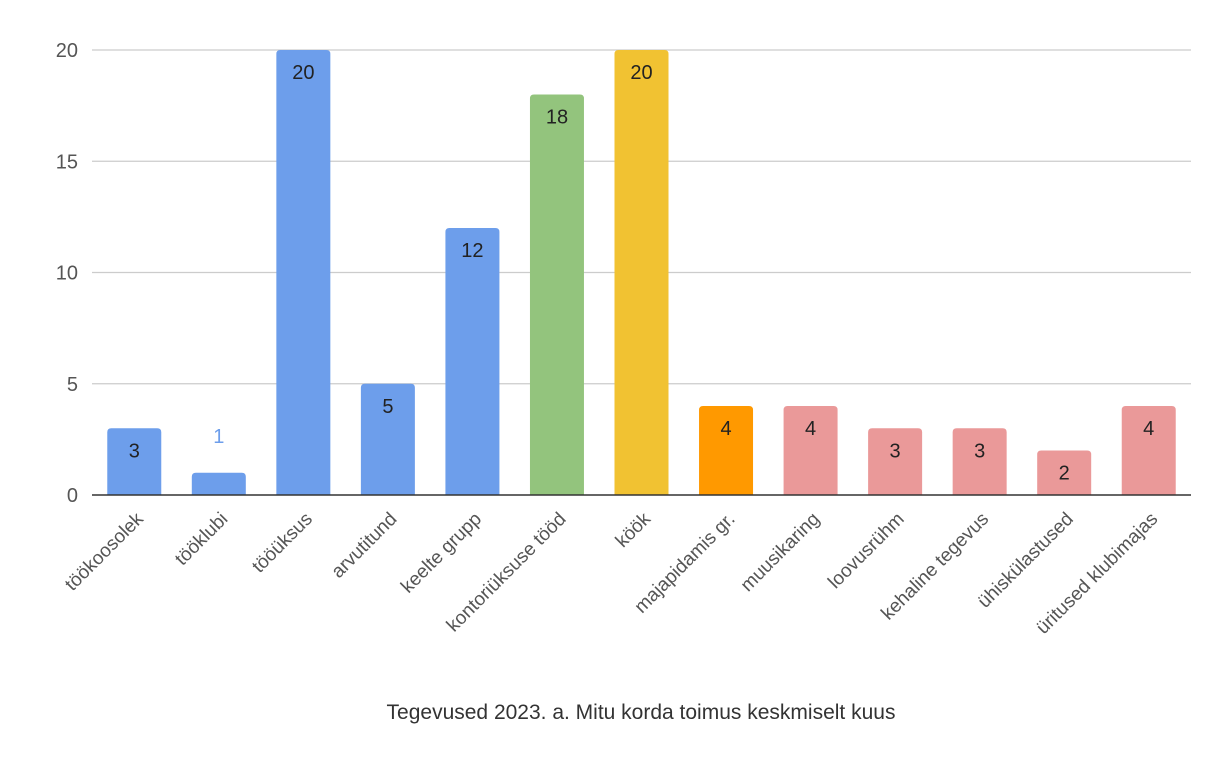 Image resolution: width=1230 pixels, height=762 pixels. I want to click on data-label-8: 4, so click(810, 429).